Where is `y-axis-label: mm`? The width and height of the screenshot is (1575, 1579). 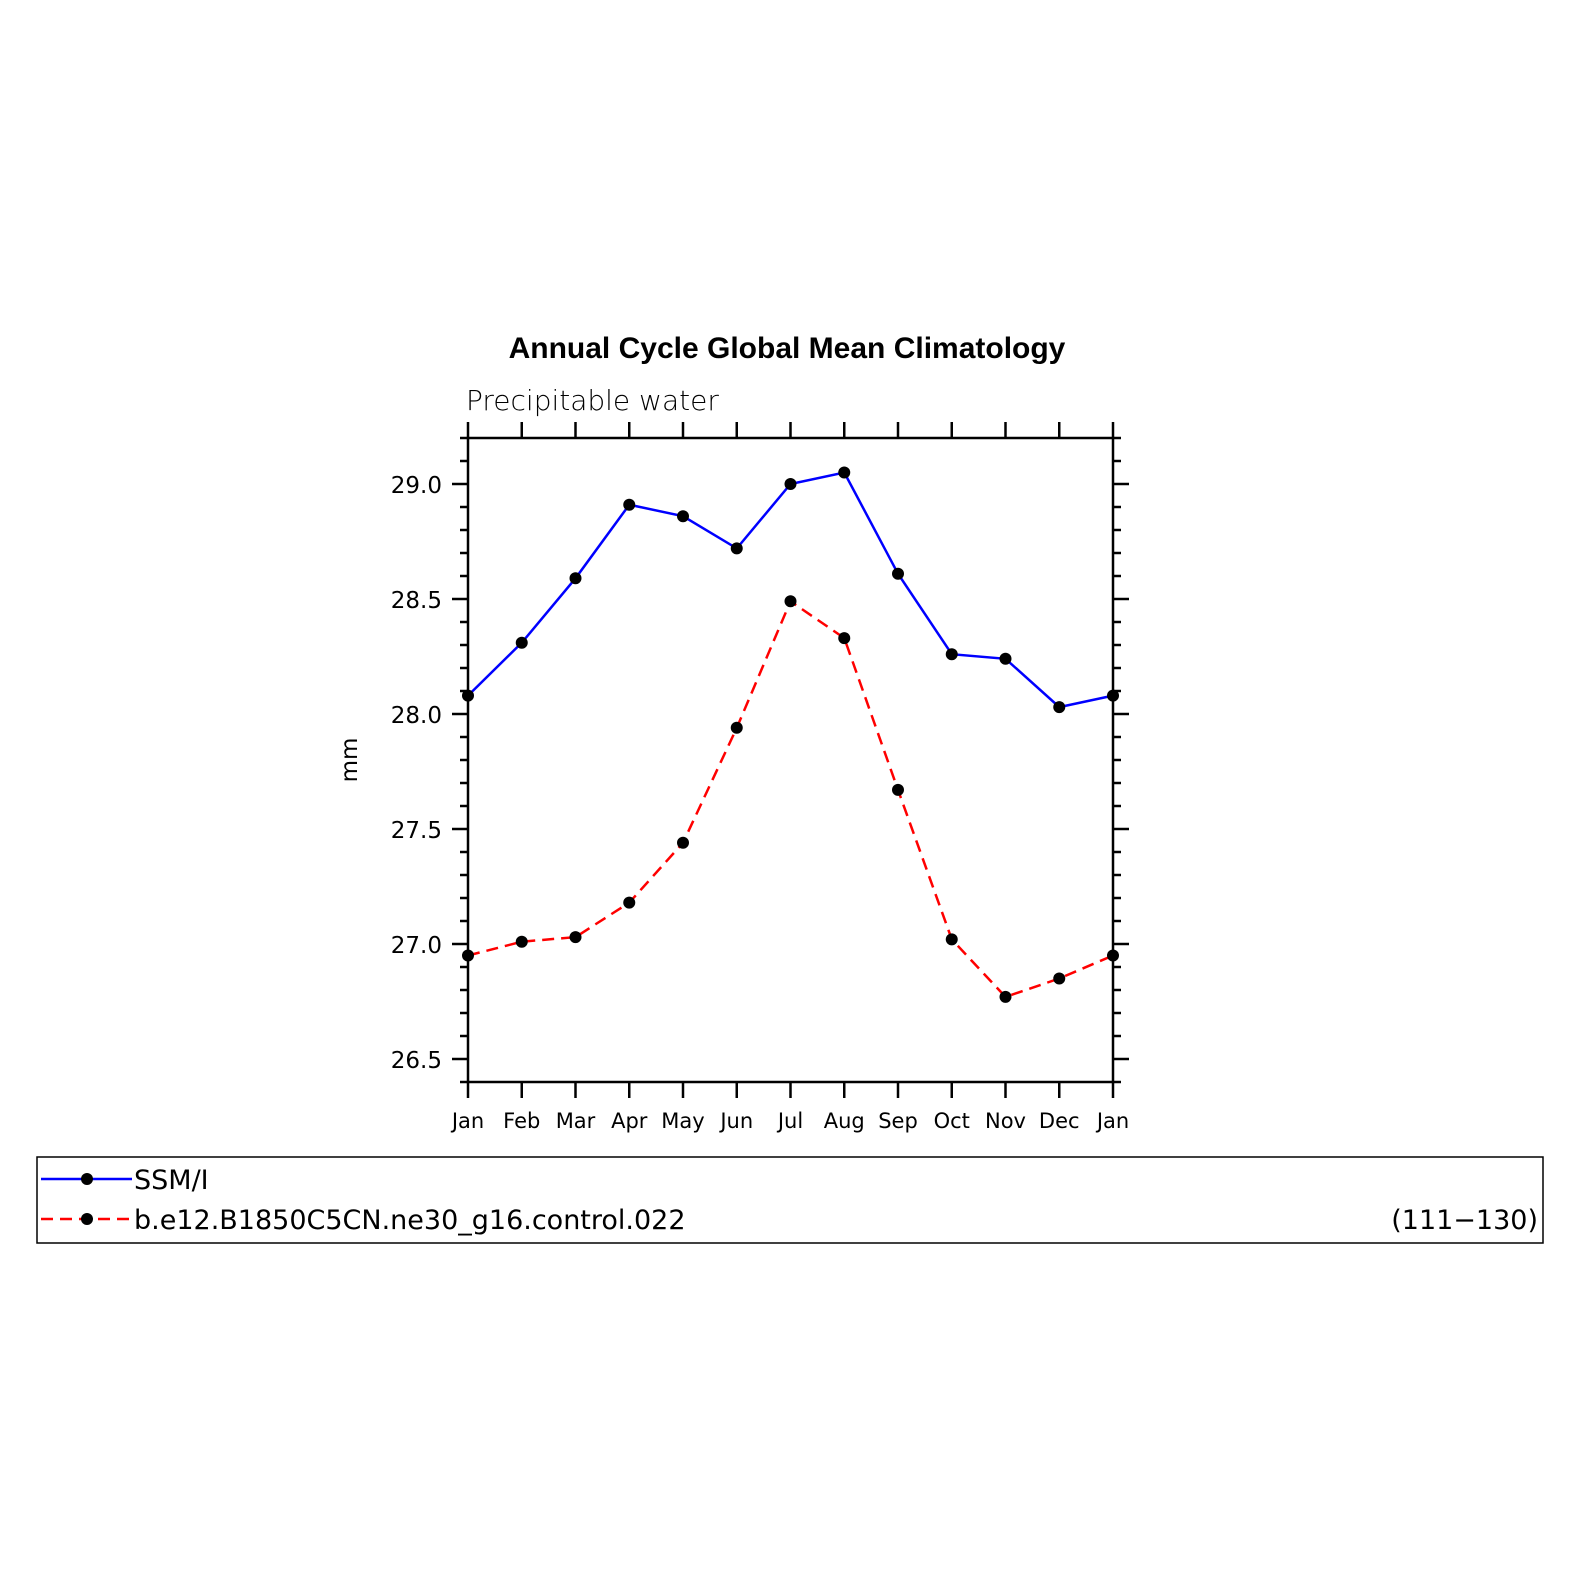 y-axis-label: mm is located at coordinates (350, 760).